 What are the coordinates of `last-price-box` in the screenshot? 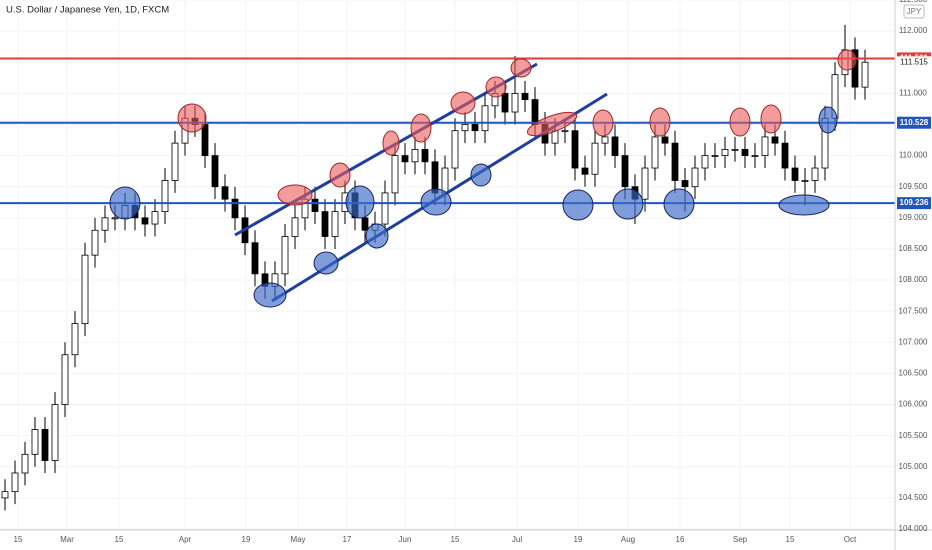 It's located at (914, 62).